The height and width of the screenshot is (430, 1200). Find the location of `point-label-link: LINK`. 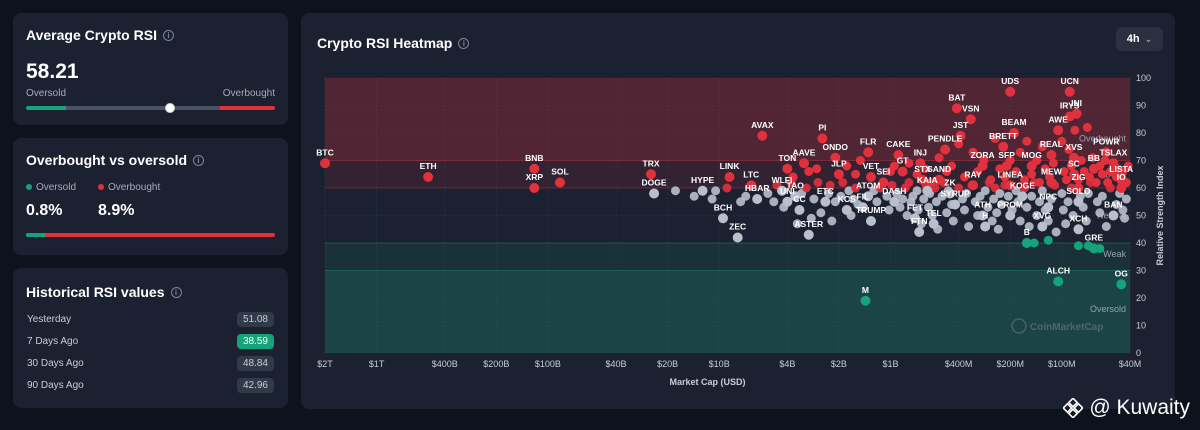

point-label-link: LINK is located at coordinates (730, 166).